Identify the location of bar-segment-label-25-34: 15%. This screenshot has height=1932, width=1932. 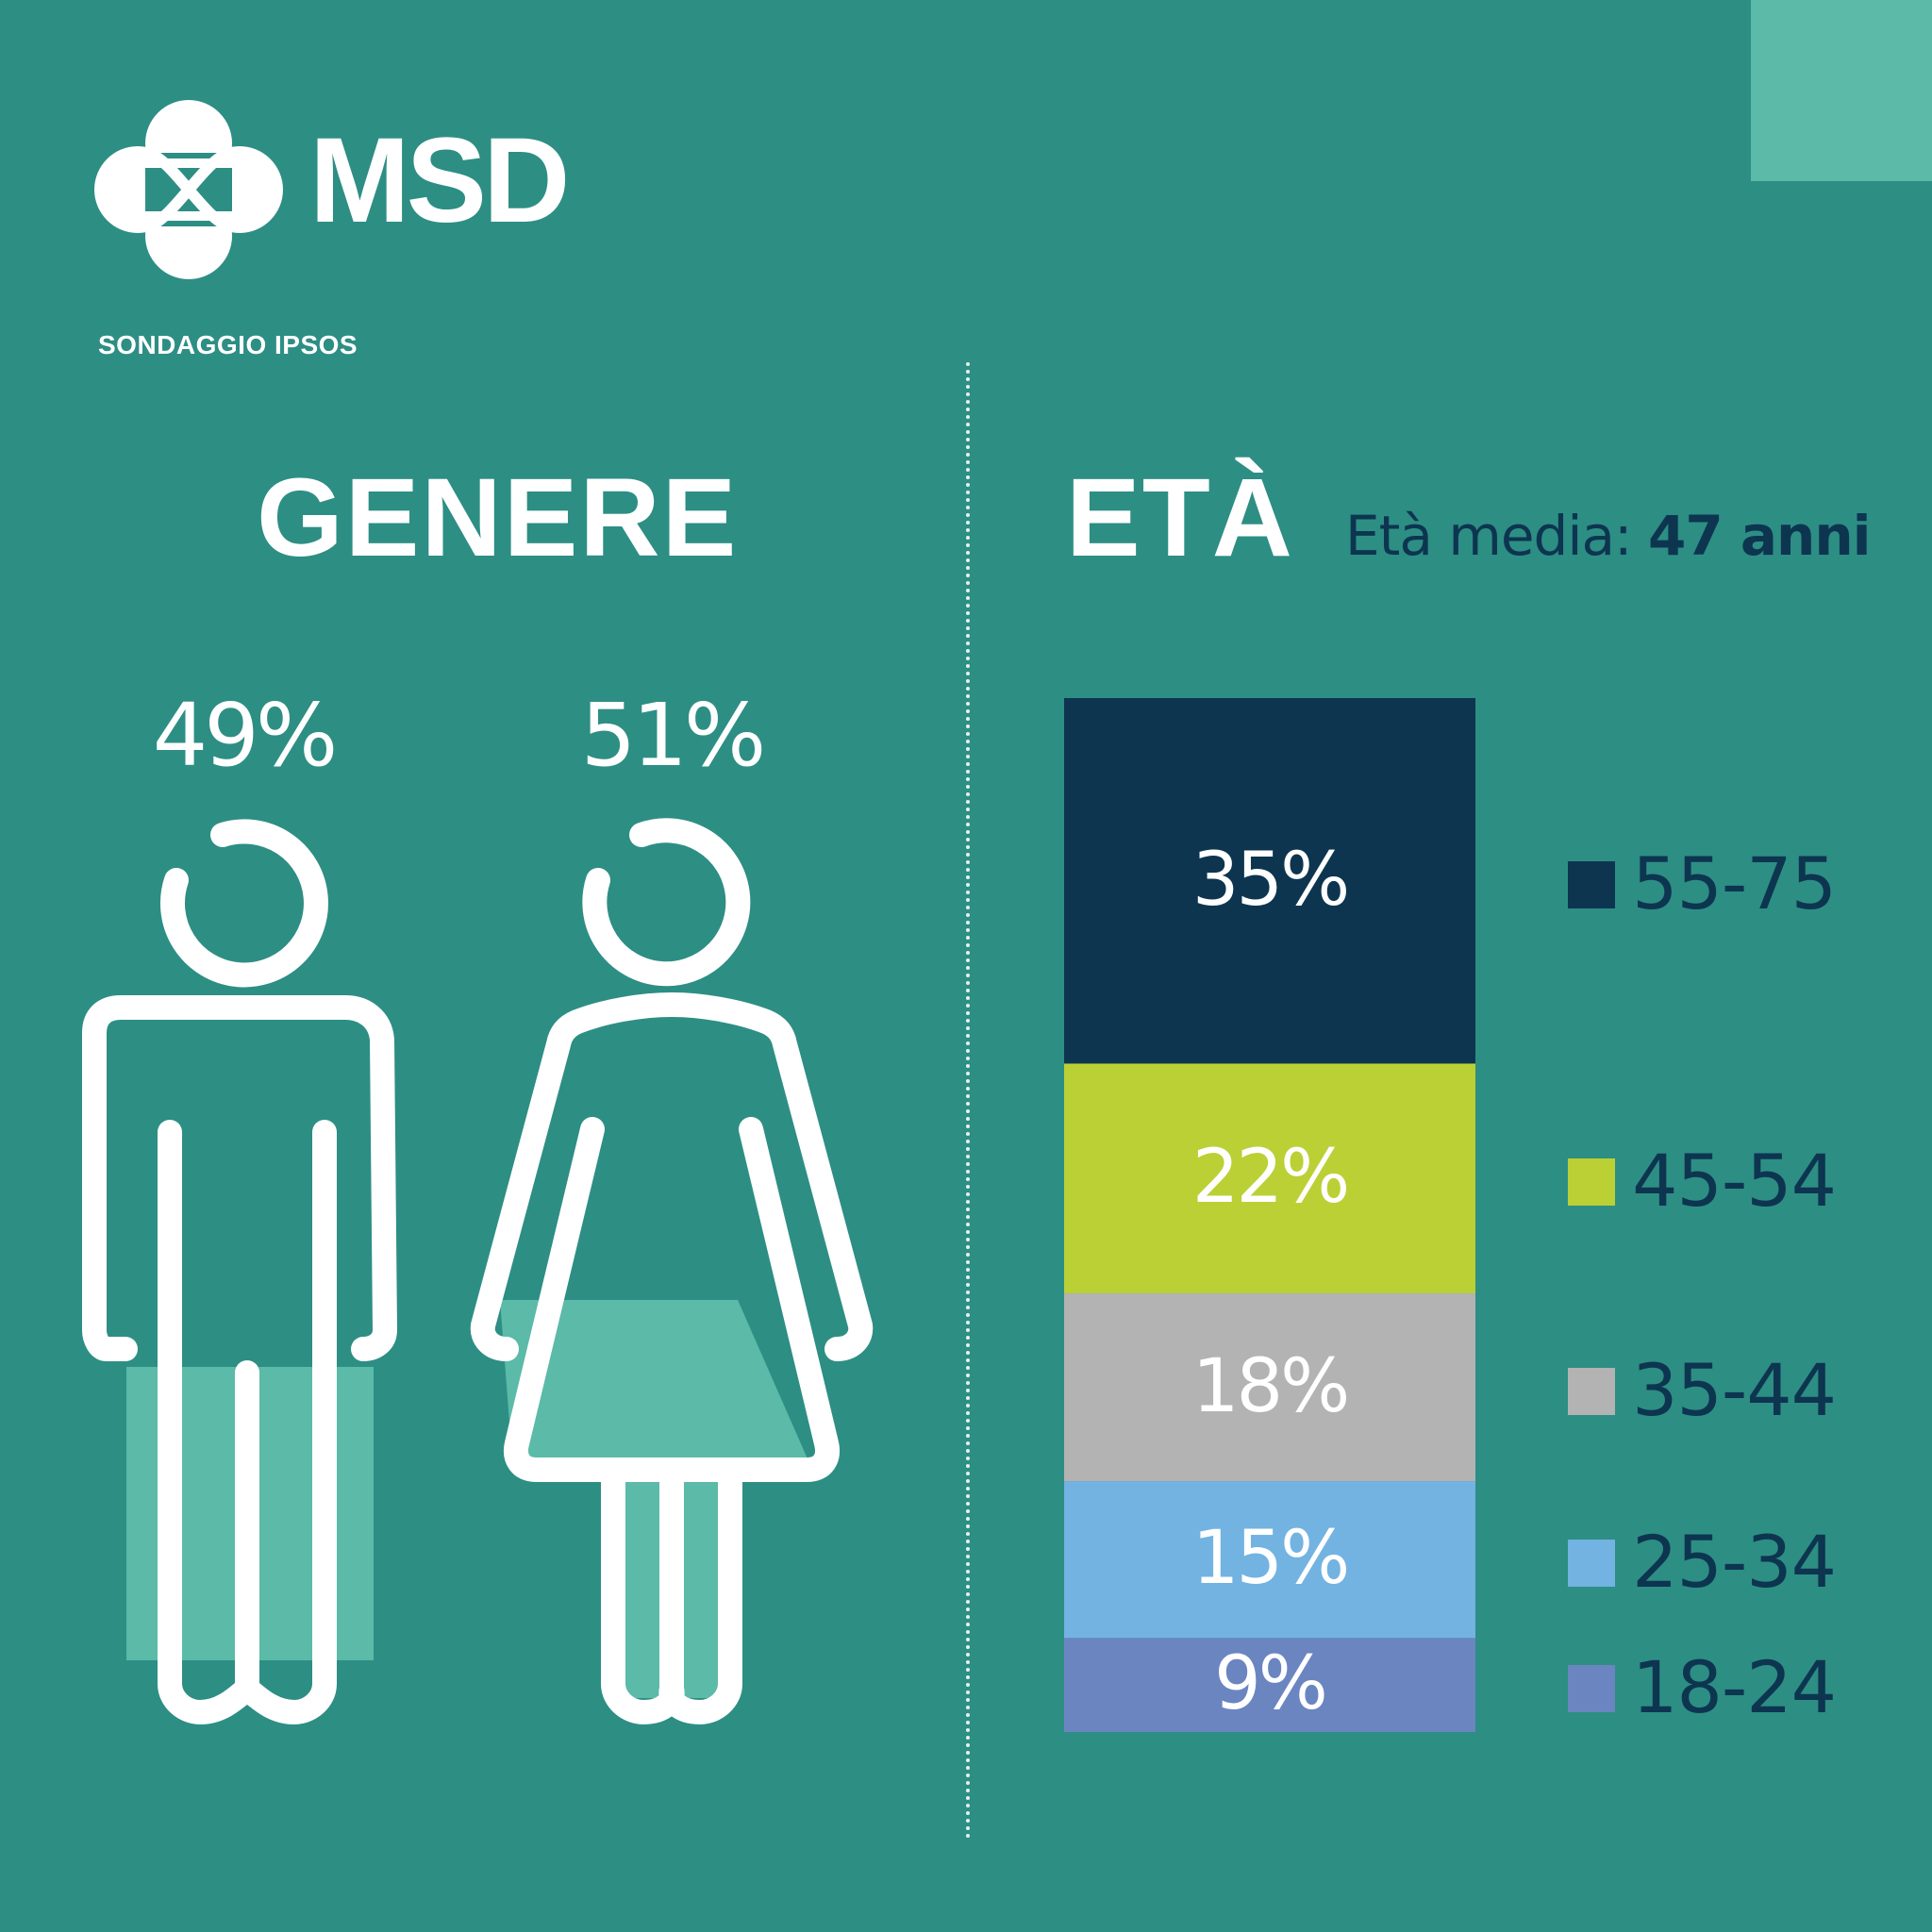
(1270, 1559).